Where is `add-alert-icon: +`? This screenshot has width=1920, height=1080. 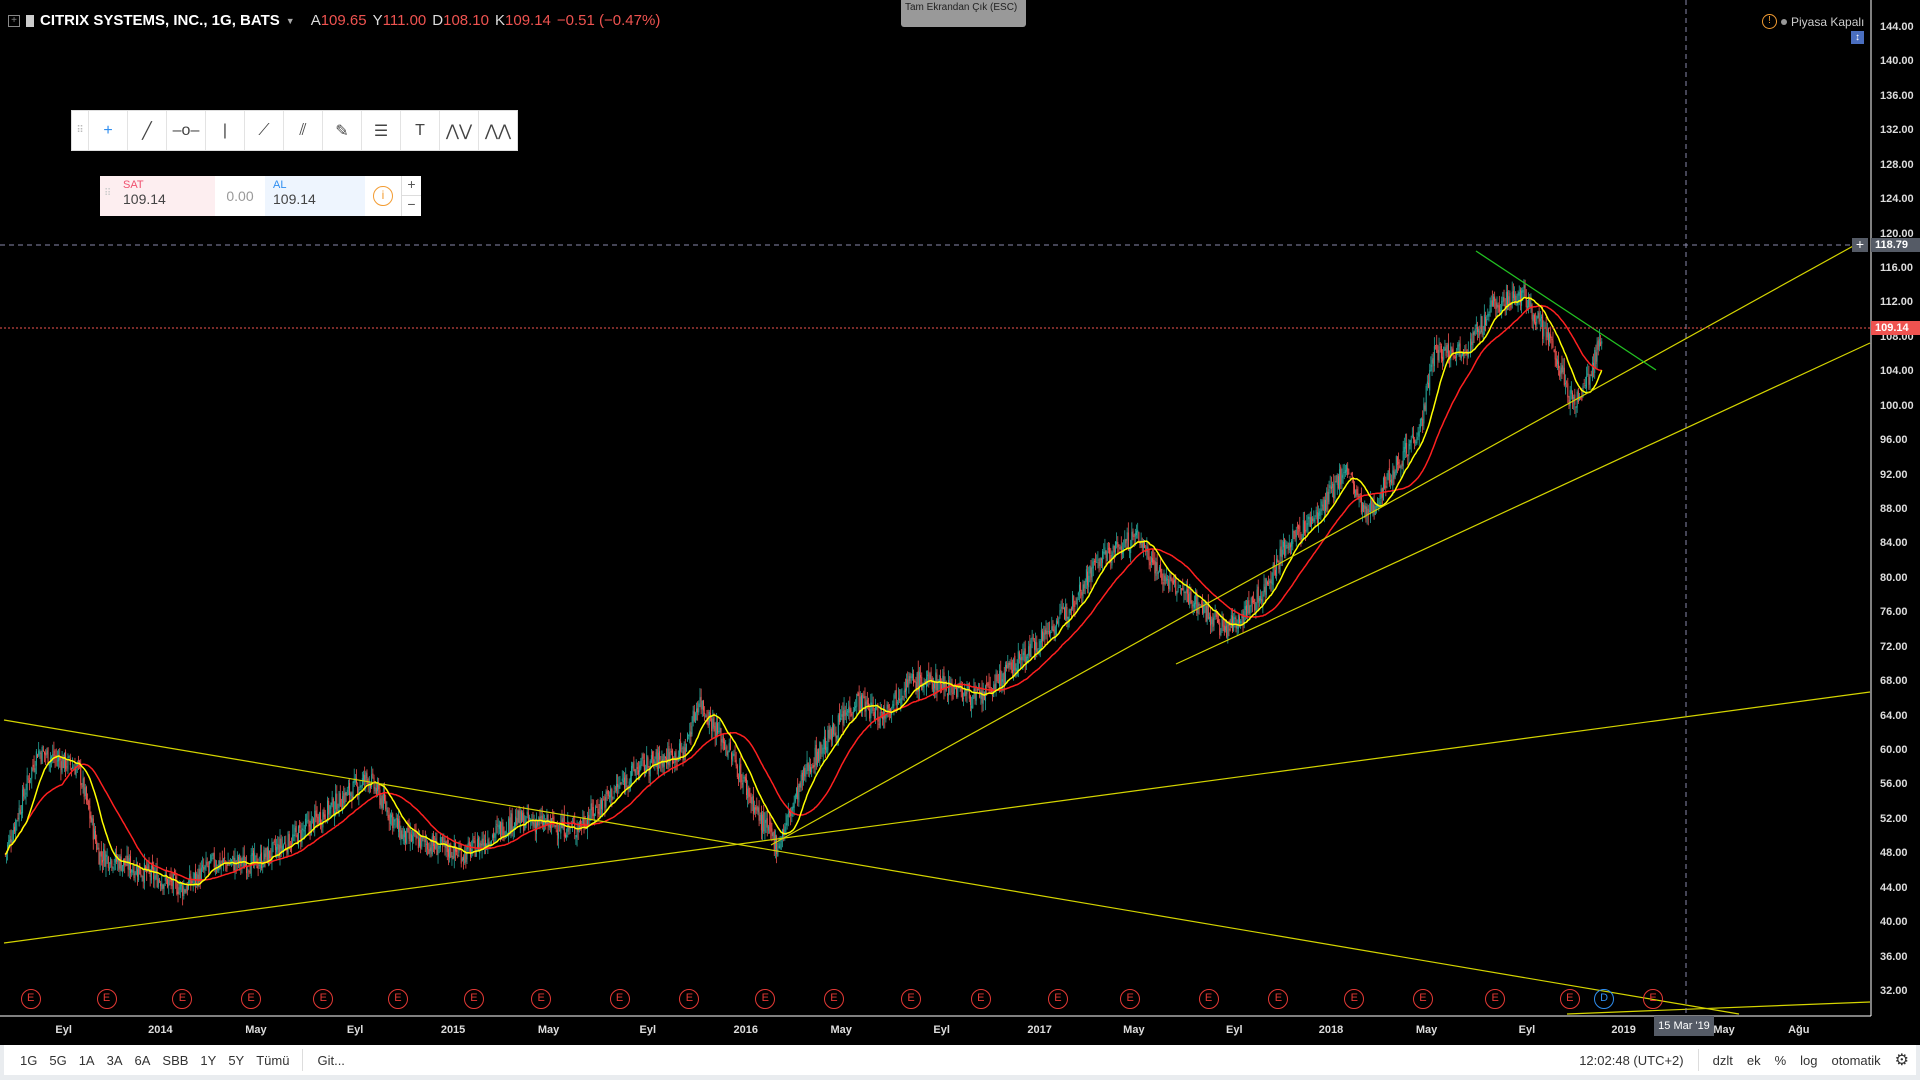 add-alert-icon: + is located at coordinates (1860, 244).